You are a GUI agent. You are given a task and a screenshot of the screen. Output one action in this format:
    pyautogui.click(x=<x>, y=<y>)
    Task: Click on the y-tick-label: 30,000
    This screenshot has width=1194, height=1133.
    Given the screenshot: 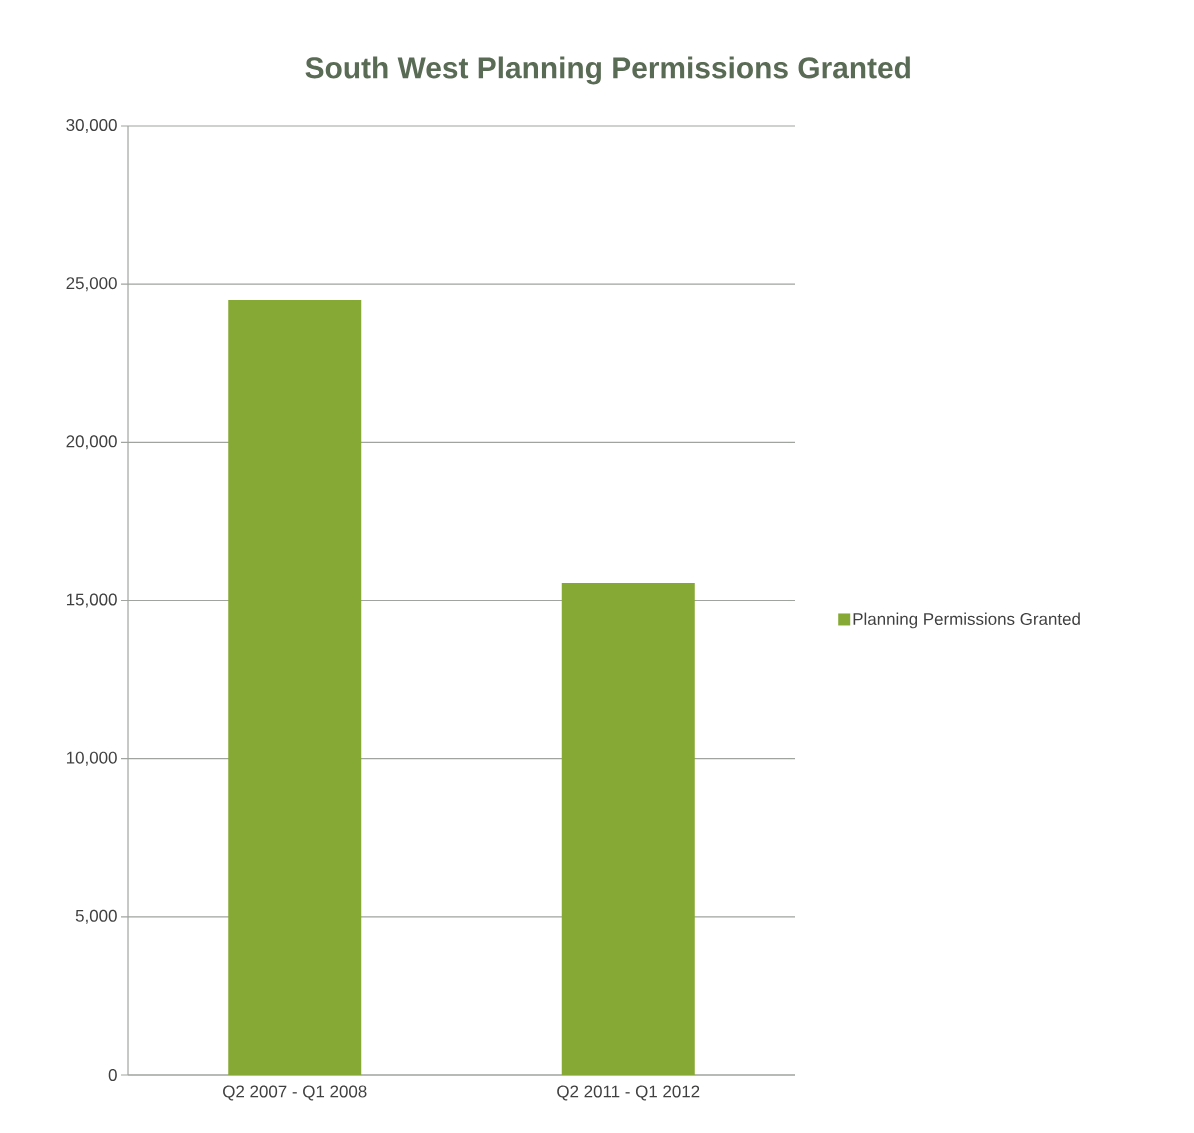 What is the action you would take?
    pyautogui.click(x=91, y=125)
    